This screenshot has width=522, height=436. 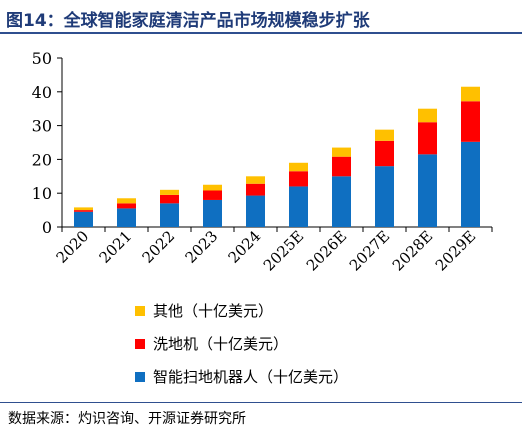 I want to click on x-tick-label: 2023, so click(x=202, y=247).